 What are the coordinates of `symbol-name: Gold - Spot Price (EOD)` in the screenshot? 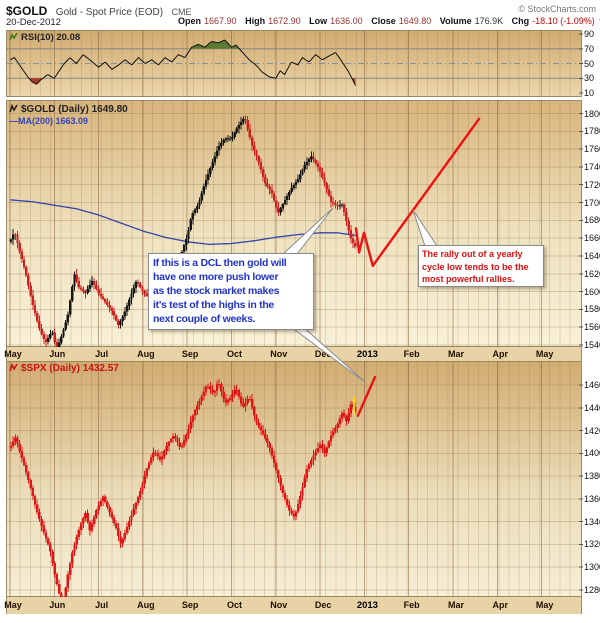 It's located at (109, 12).